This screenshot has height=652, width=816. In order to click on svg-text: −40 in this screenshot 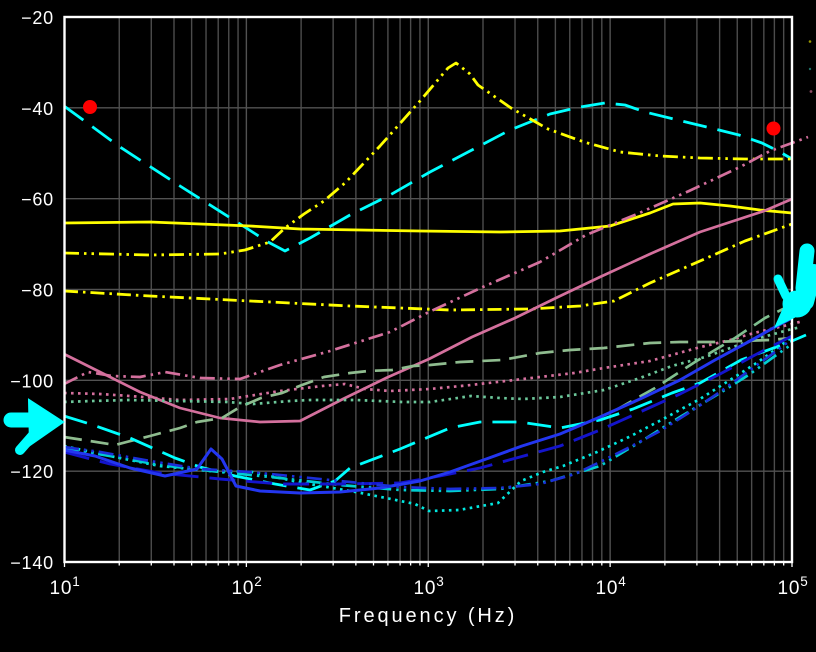, I will do `click(37, 109)`.